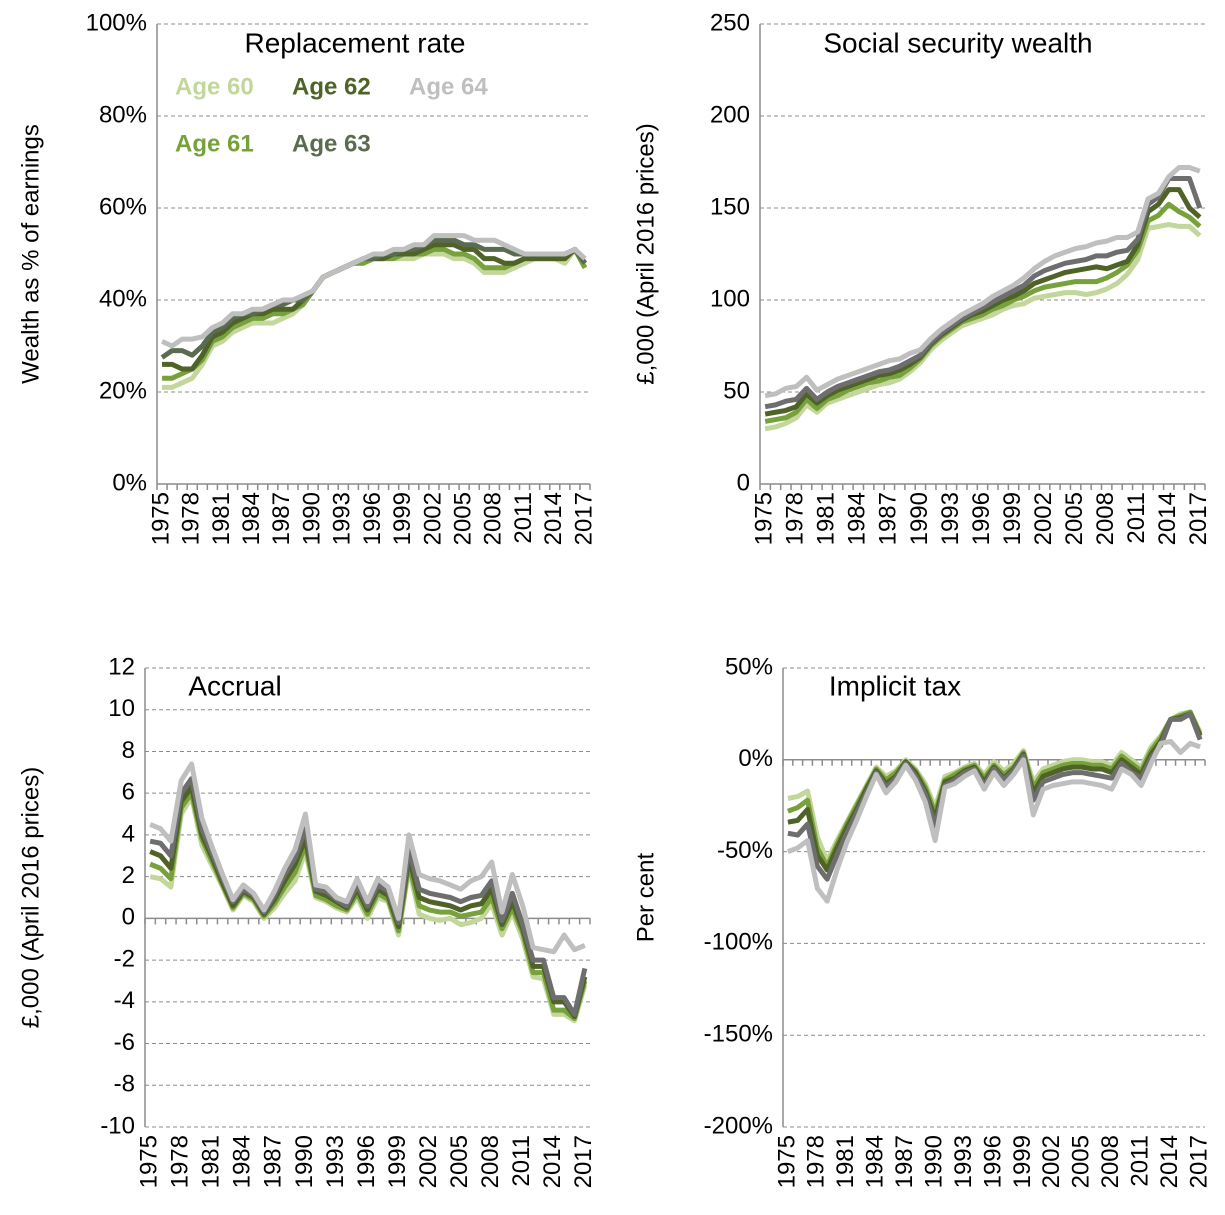 The width and height of the screenshot is (1225, 1215). I want to click on y-tick-label: 50%, so click(749, 666).